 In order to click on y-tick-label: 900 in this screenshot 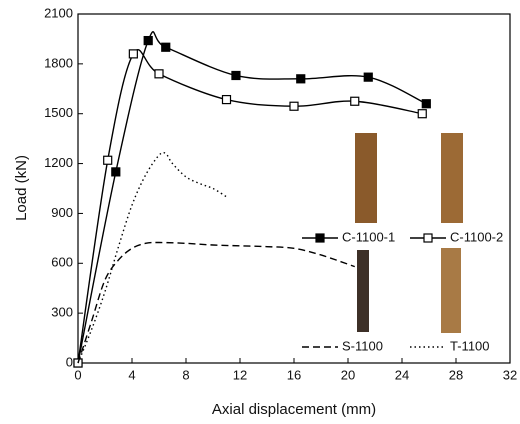, I will do `click(62, 212)`.